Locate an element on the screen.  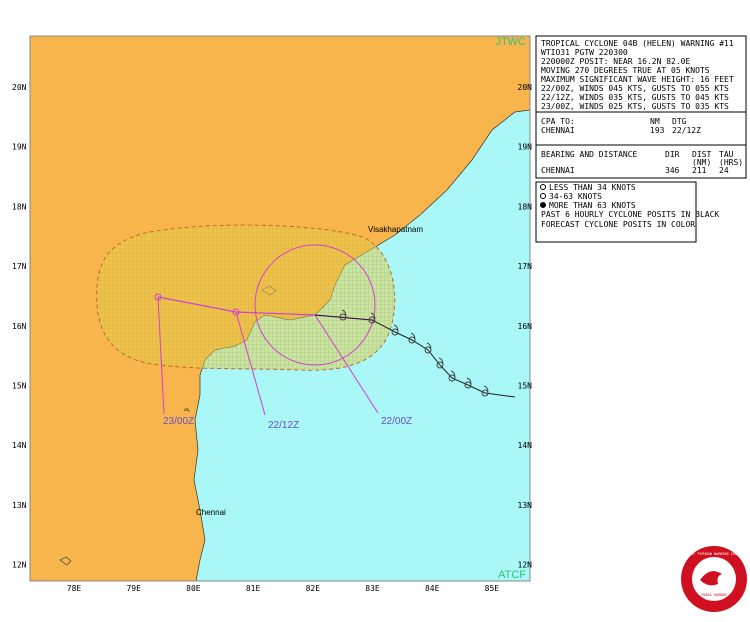
cpa-header: NM is located at coordinates (655, 121).